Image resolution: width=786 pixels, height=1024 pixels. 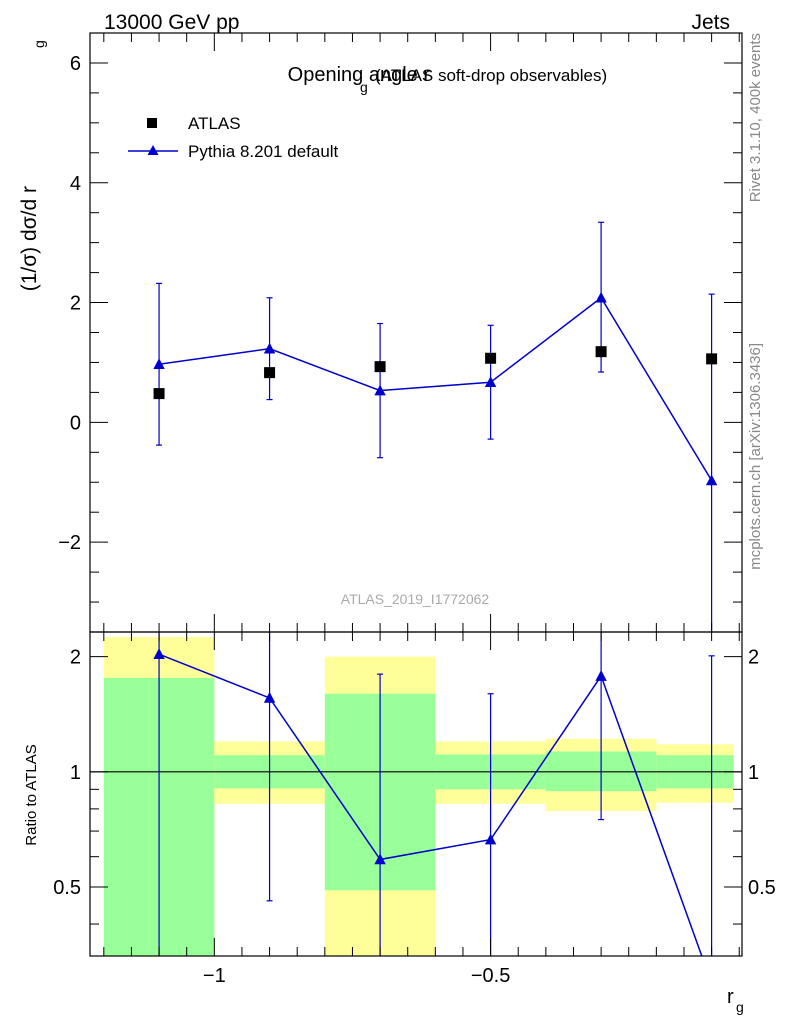 What do you see at coordinates (152, 123) in the screenshot?
I see `legend-marker-atlas` at bounding box center [152, 123].